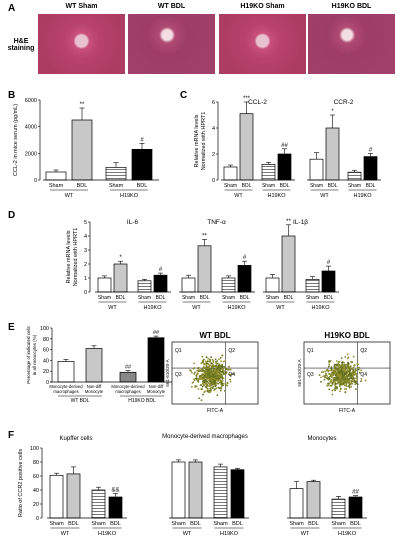 The width and height of the screenshot is (405, 550). I want to click on he-title-ko-sham: H19KO Sham, so click(262, 6).